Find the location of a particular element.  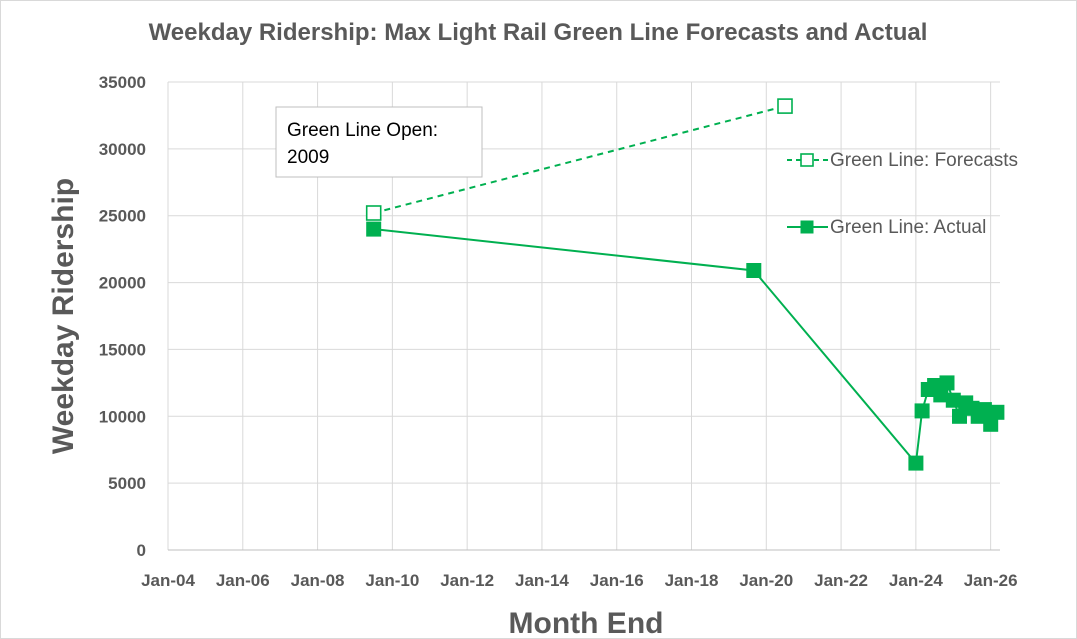

x-axis-title: Month End is located at coordinates (586, 623).